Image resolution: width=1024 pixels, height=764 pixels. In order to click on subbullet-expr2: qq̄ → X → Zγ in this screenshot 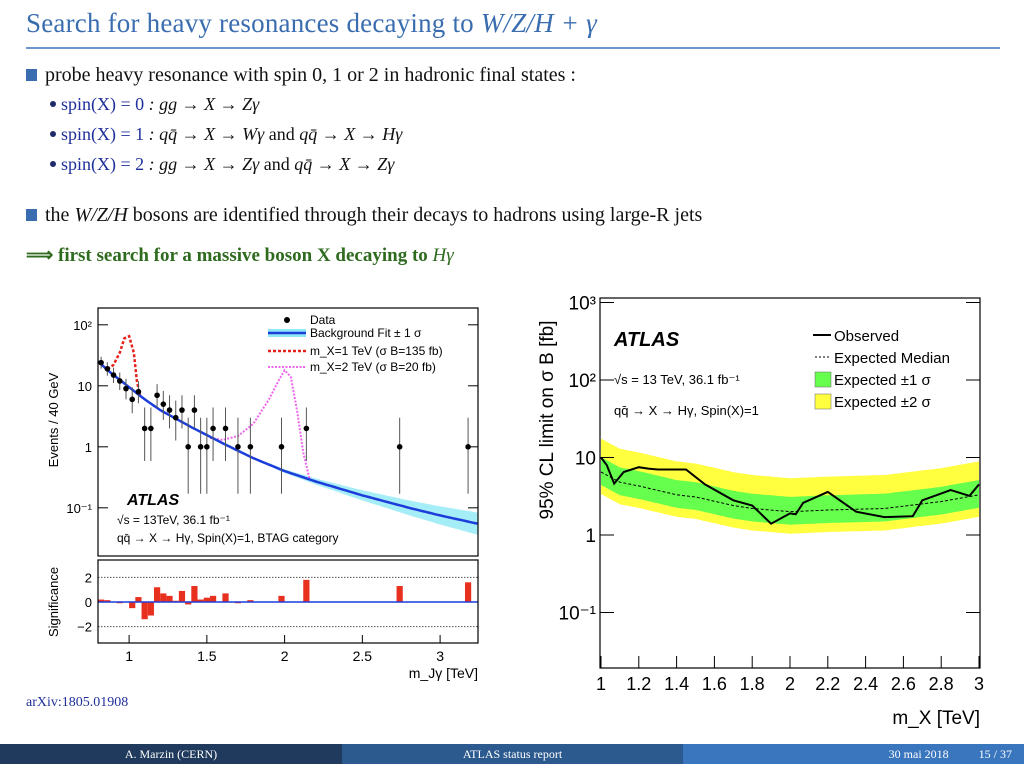, I will do `click(344, 164)`.